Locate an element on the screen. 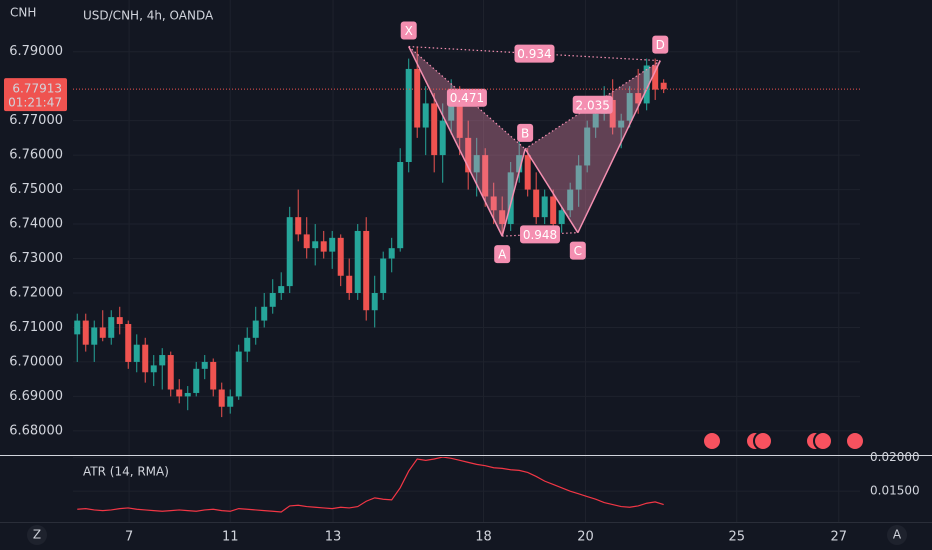 Image resolution: width=932 pixels, height=550 pixels. price-box is located at coordinates (35, 95).